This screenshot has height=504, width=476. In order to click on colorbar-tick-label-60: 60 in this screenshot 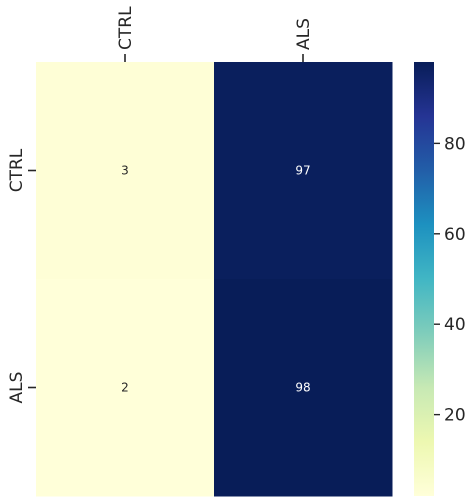, I will do `click(455, 235)`.